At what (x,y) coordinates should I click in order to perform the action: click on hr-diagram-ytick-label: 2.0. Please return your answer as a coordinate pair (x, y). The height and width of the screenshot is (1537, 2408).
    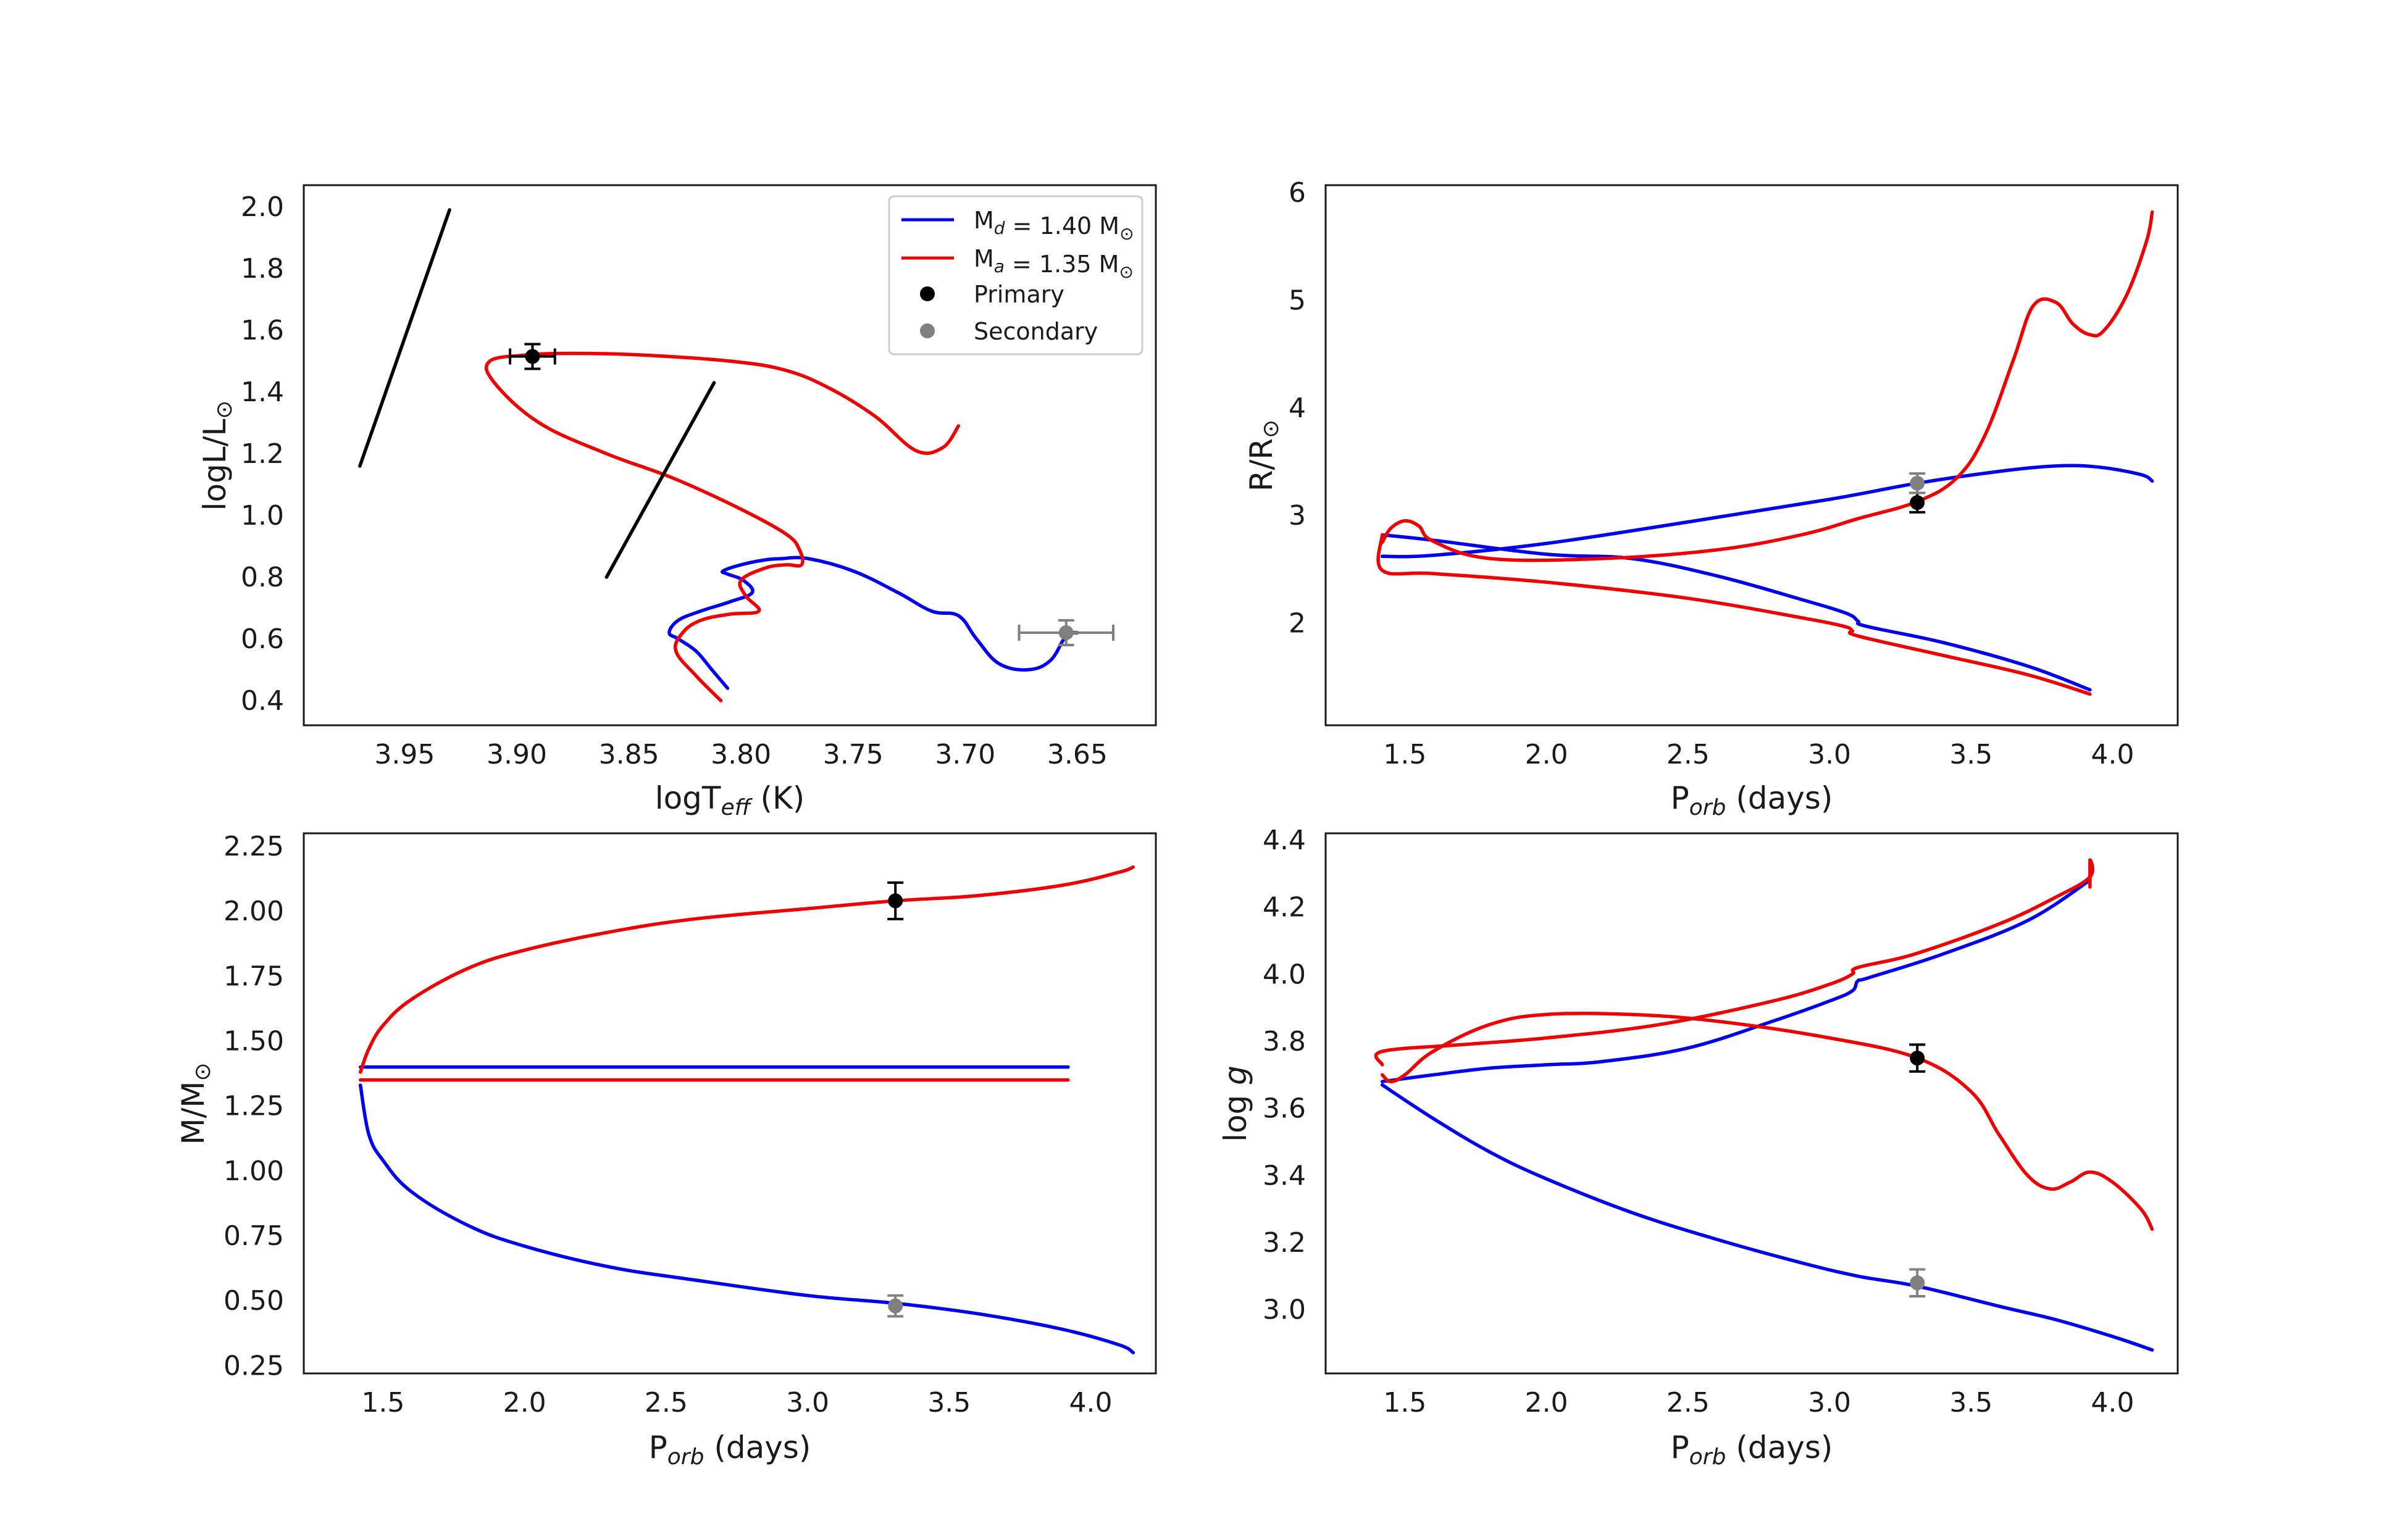
    Looking at the image, I should click on (262, 207).